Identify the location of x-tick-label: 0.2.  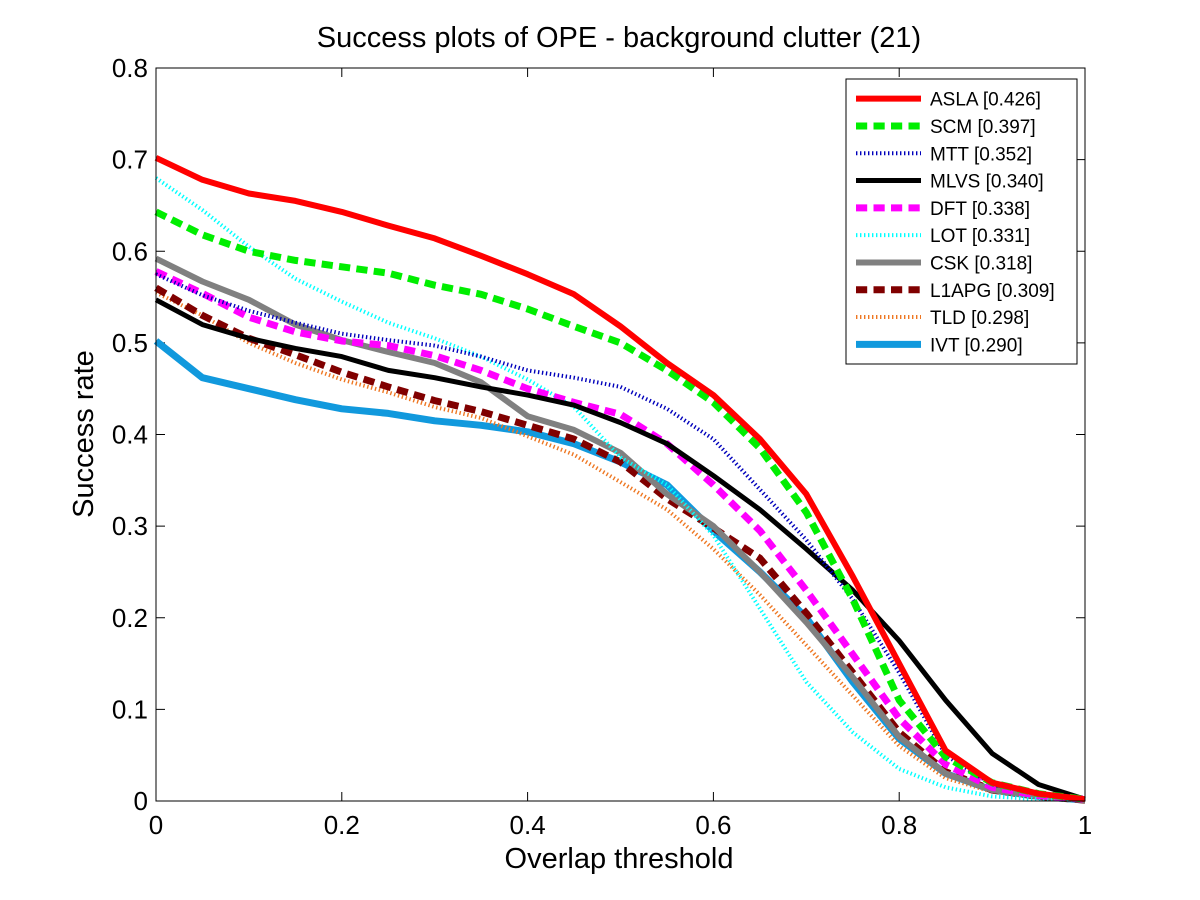
(342, 825).